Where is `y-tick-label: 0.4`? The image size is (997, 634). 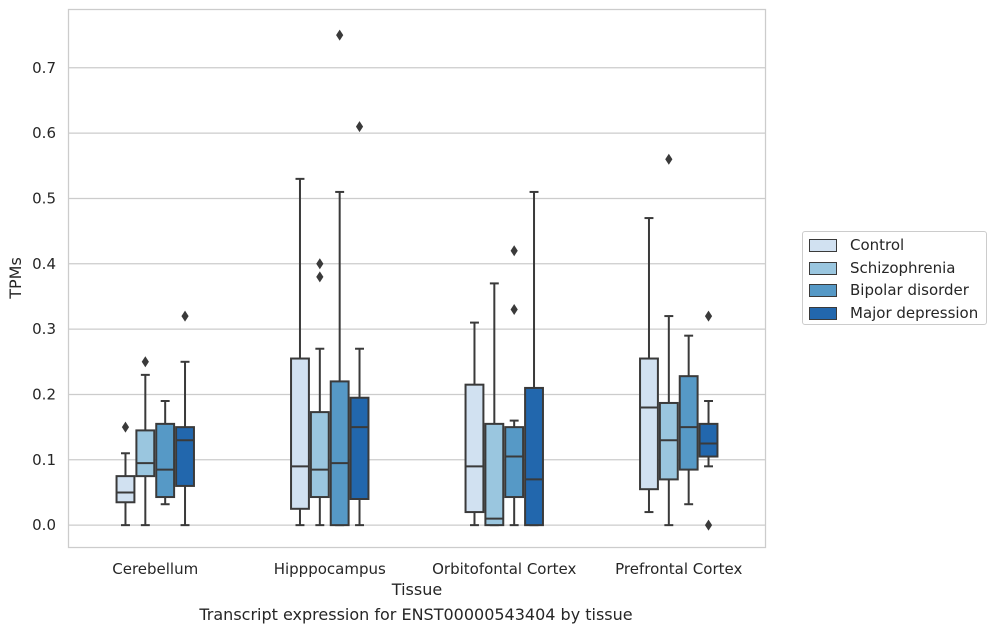
y-tick-label: 0.4 is located at coordinates (44, 264).